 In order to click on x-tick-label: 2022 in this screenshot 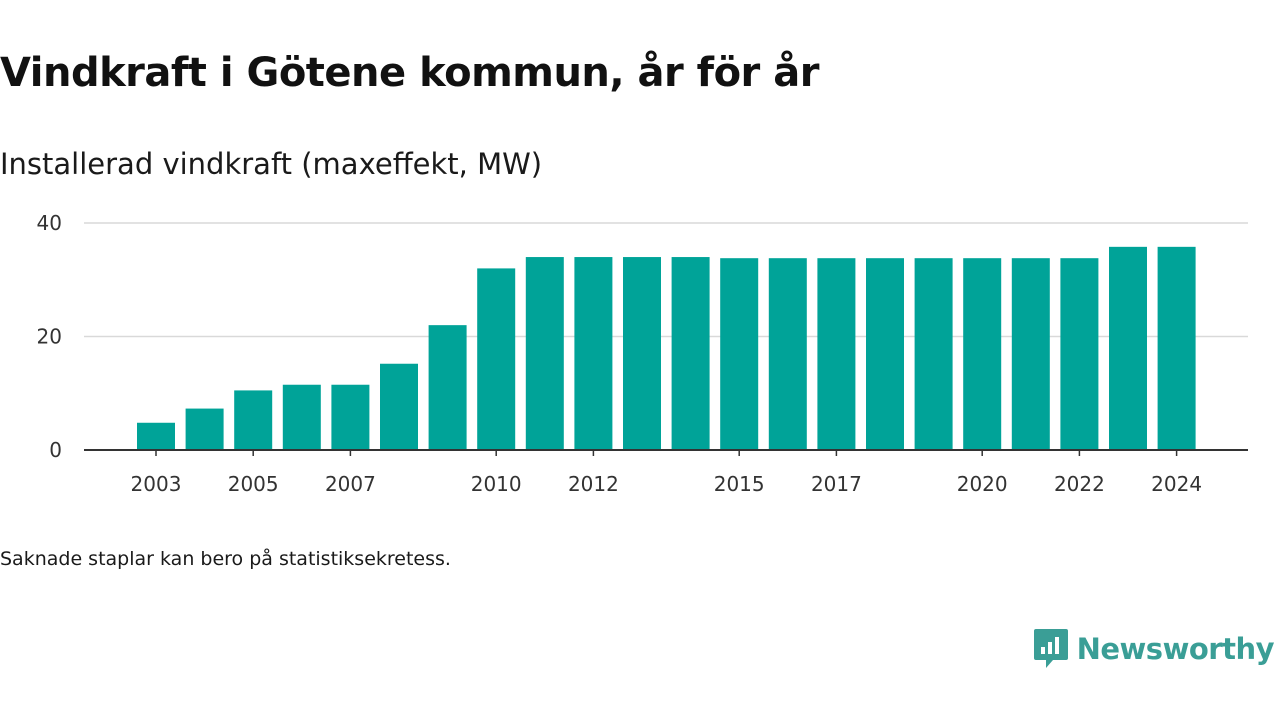, I will do `click(1079, 484)`.